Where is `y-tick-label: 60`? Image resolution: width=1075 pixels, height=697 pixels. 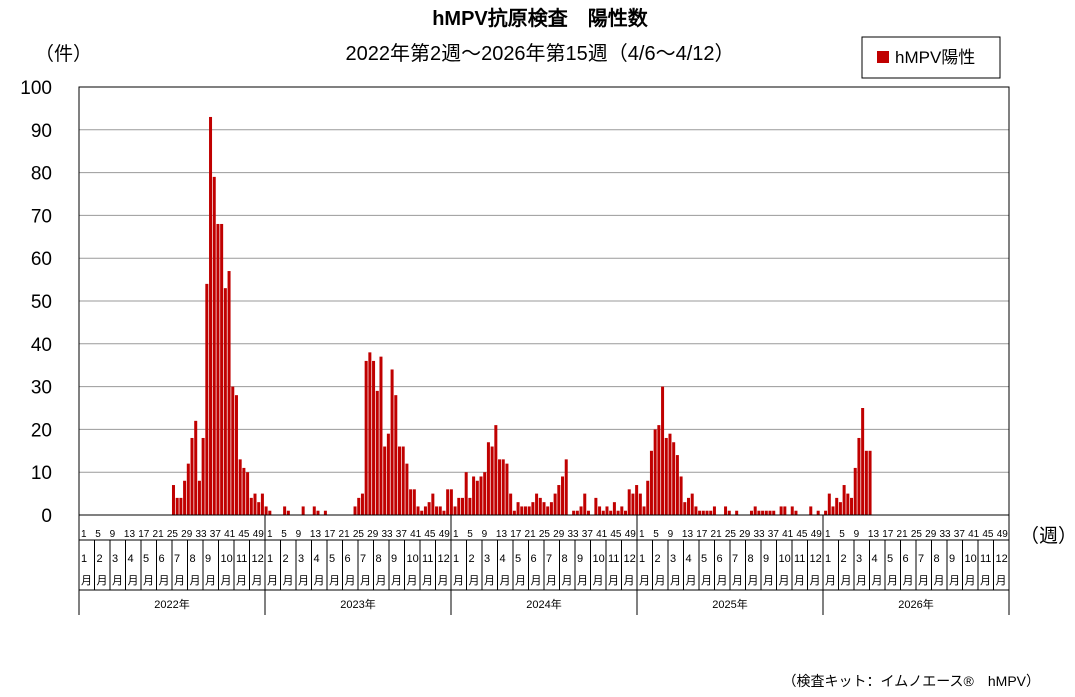
y-tick-label: 60 is located at coordinates (41, 259).